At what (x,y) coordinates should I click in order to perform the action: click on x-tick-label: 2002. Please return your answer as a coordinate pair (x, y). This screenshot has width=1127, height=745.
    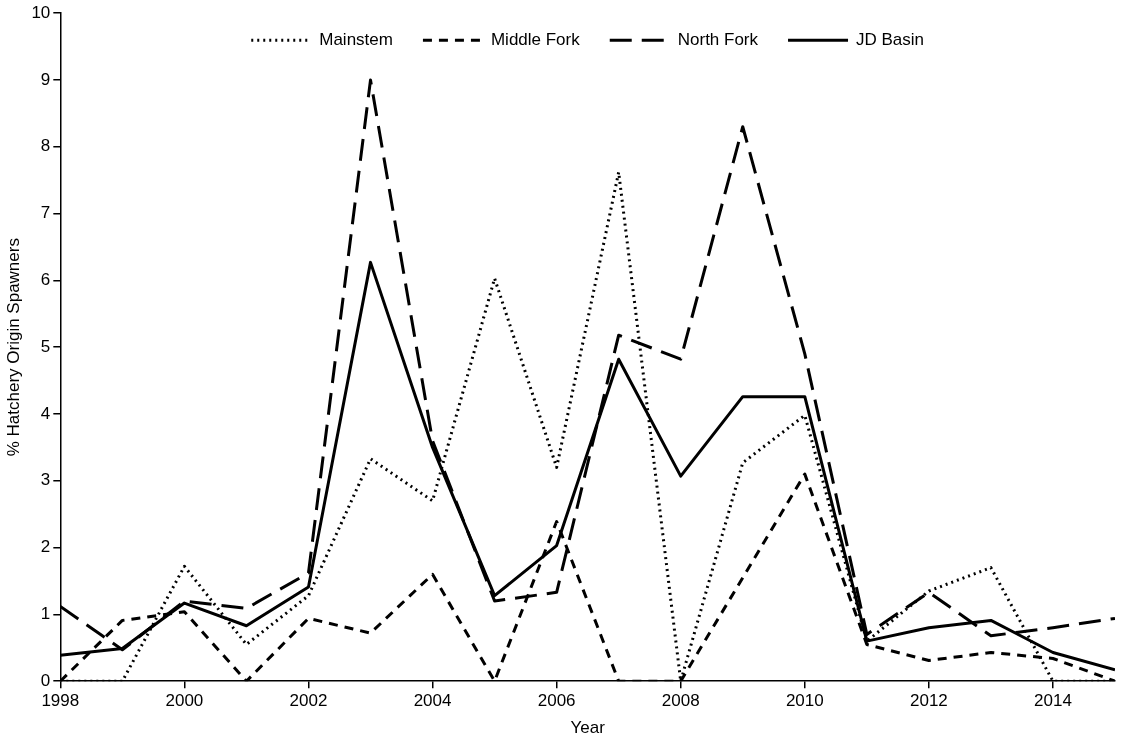
    Looking at the image, I should click on (308, 701).